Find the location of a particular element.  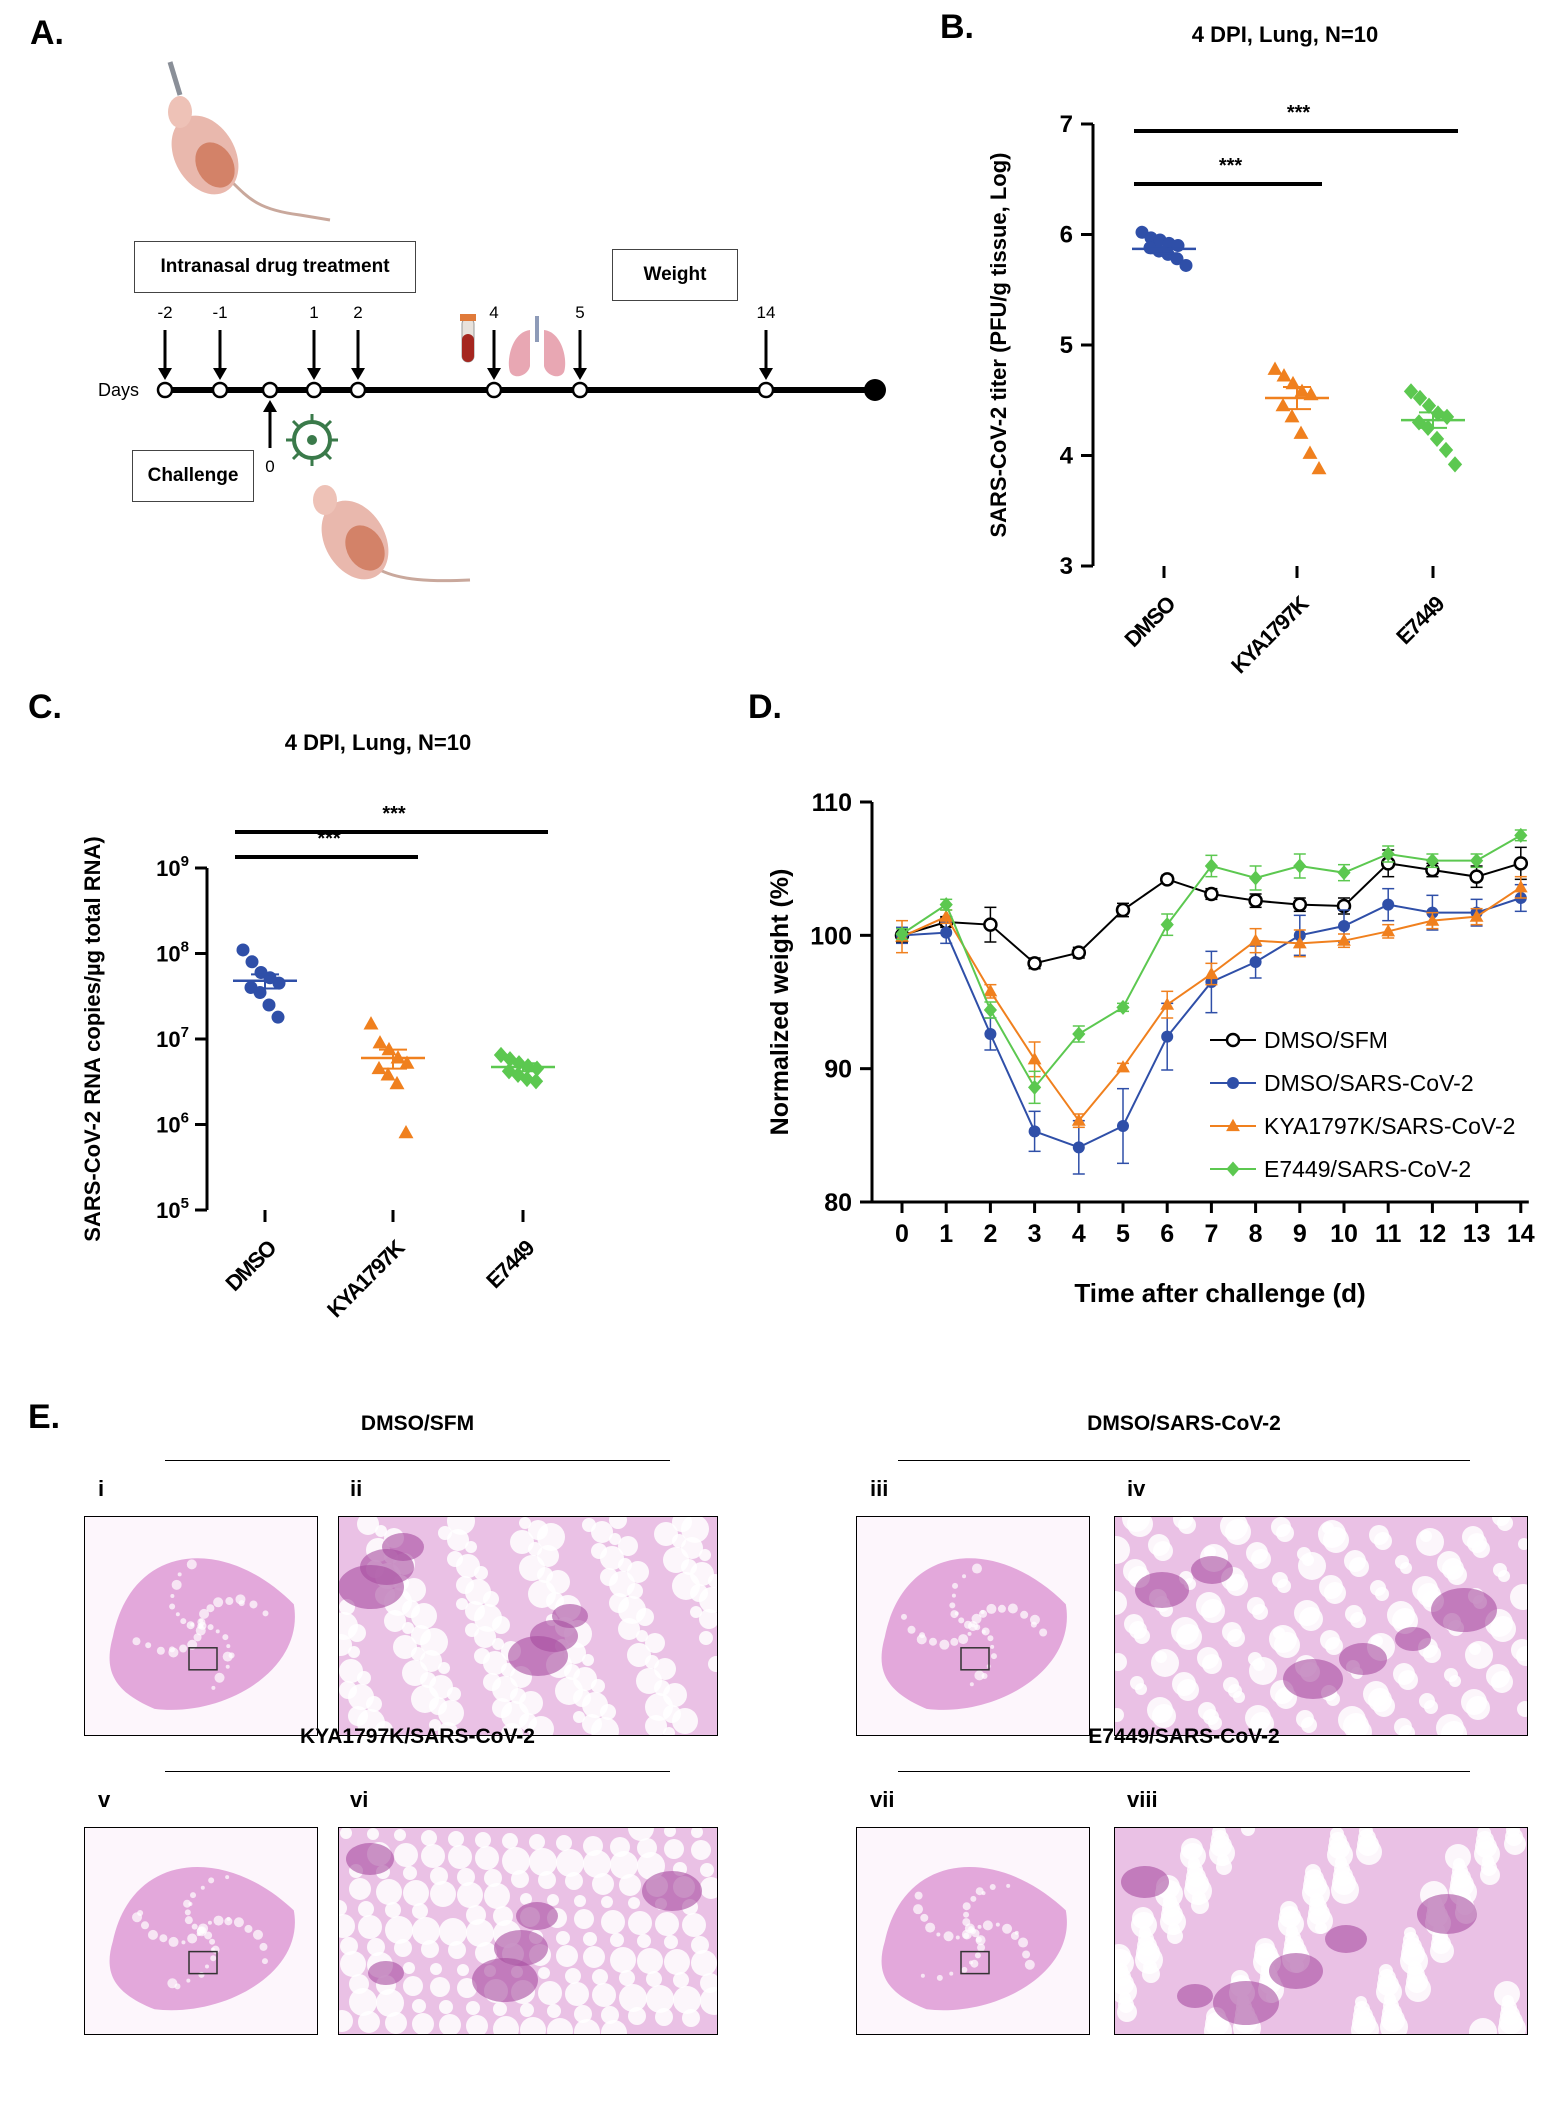

timeline-day-label: -2 is located at coordinates (164, 312).